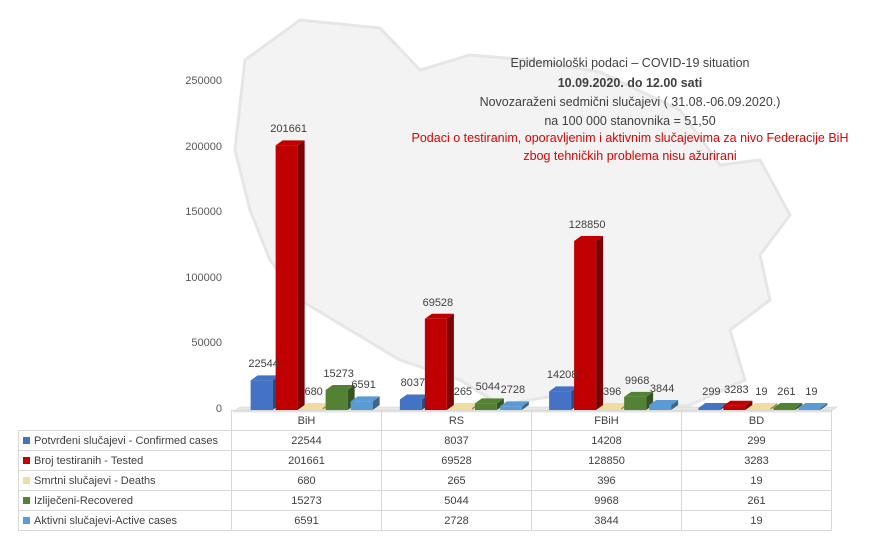  I want to click on data-label: 3844, so click(662, 388).